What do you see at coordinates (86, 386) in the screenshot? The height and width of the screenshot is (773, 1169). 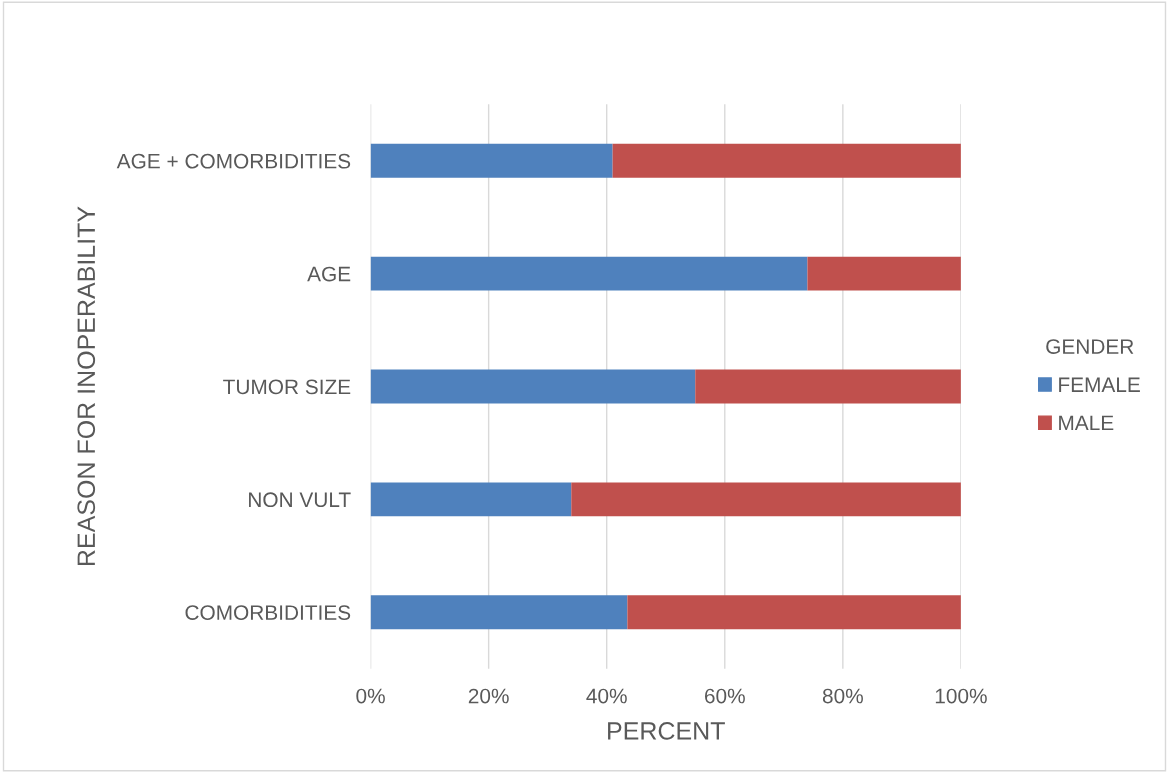 I see `y-axis-title: REASON FOR INOPERABILITY` at bounding box center [86, 386].